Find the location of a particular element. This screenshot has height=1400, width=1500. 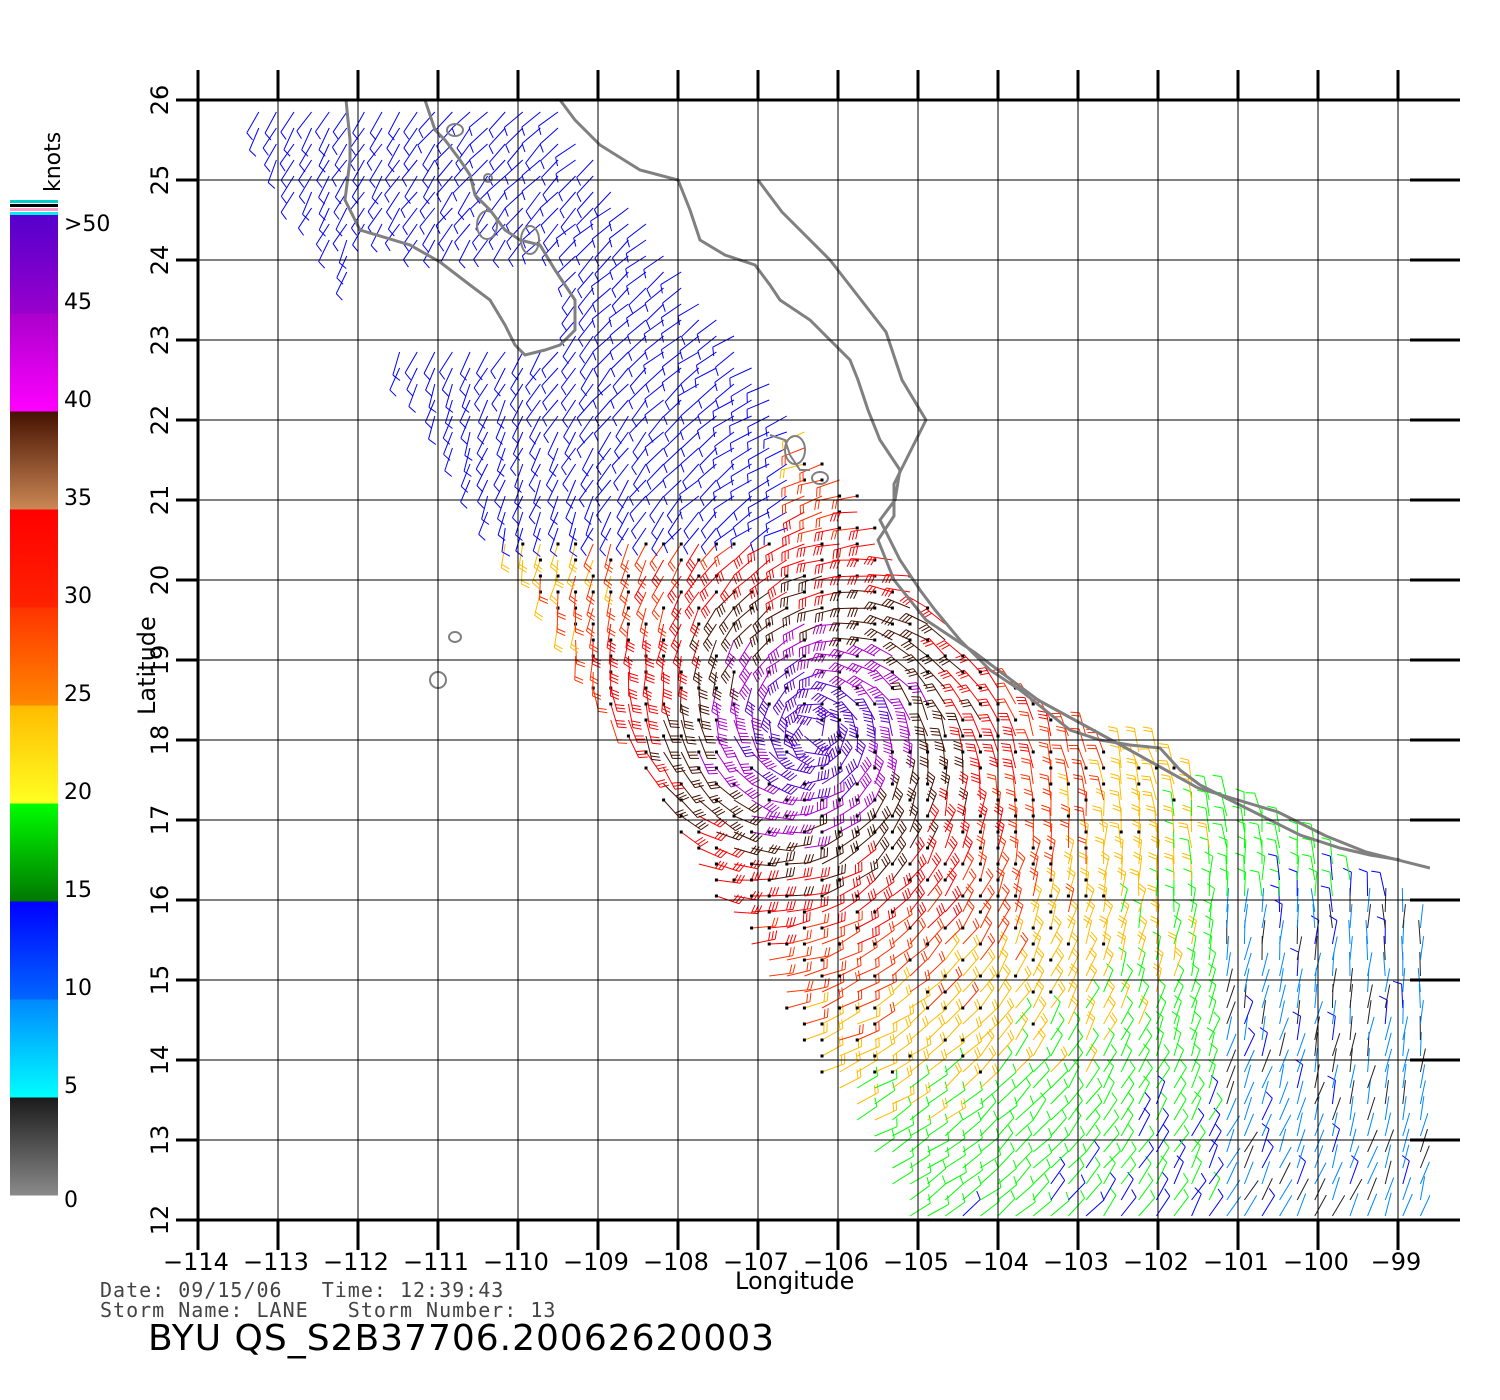

colorbar-label: 30 is located at coordinates (78, 596).